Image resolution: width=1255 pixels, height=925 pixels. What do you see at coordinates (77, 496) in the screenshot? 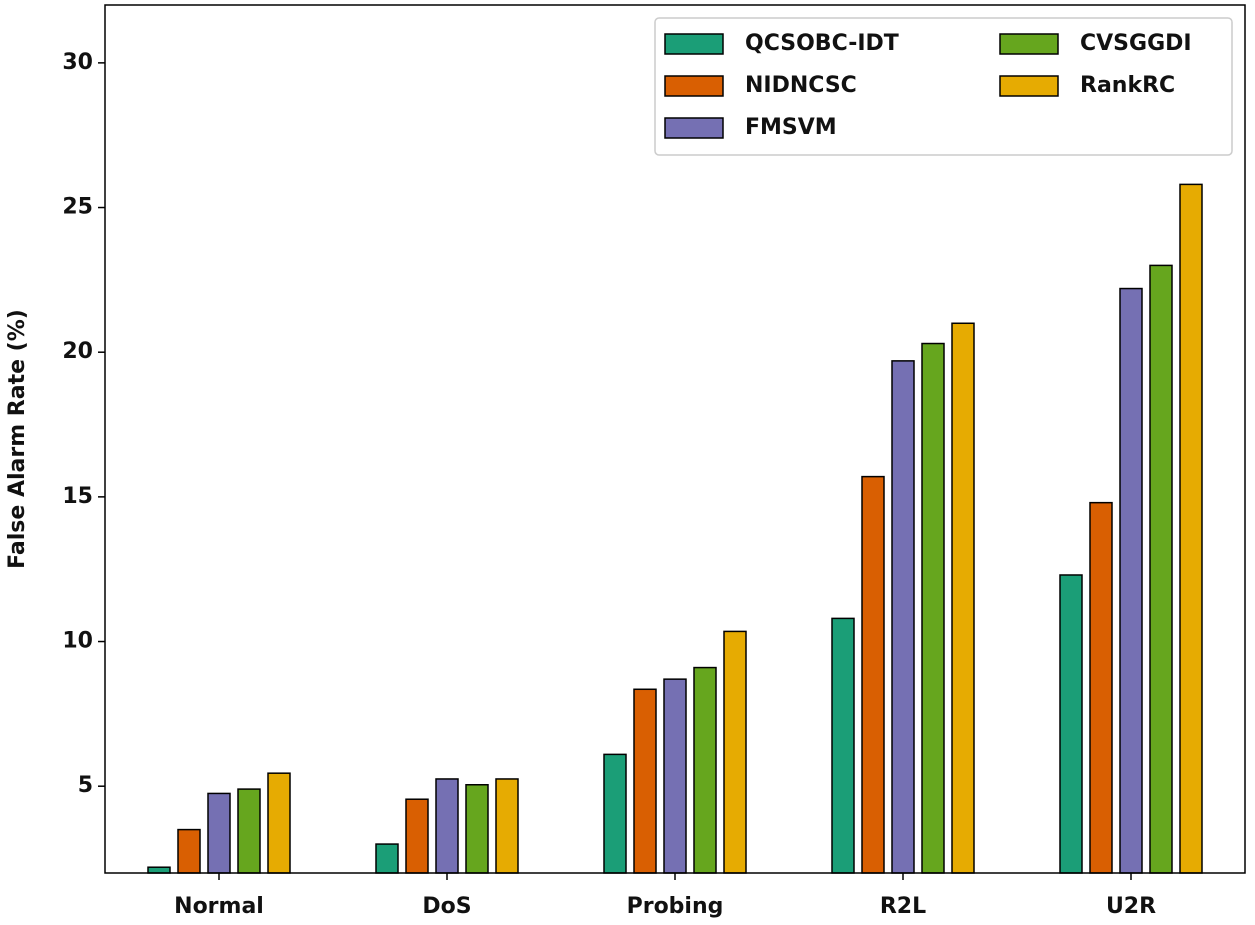
I see `y-tick-label: 15` at bounding box center [77, 496].